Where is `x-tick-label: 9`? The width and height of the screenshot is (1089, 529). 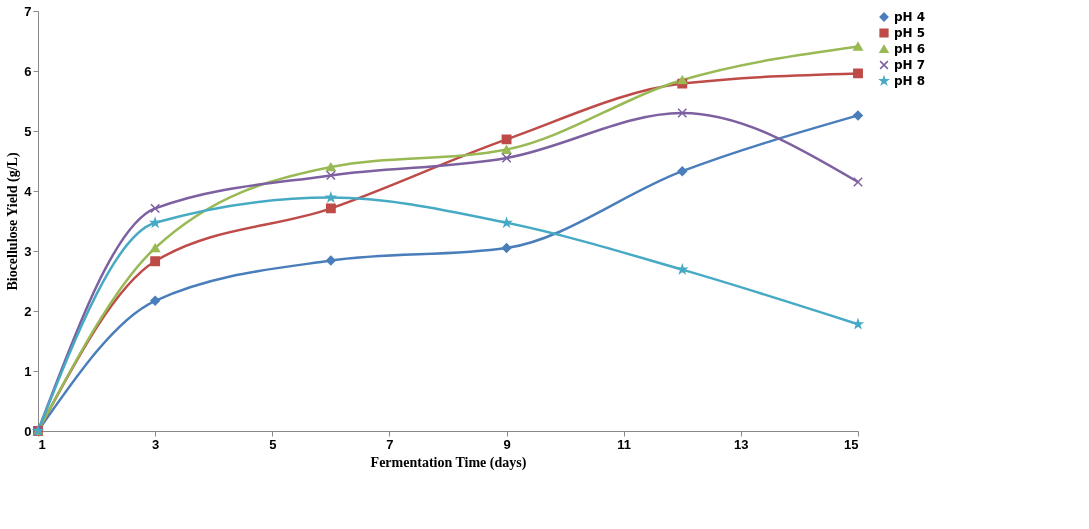
x-tick-label: 9 is located at coordinates (507, 444).